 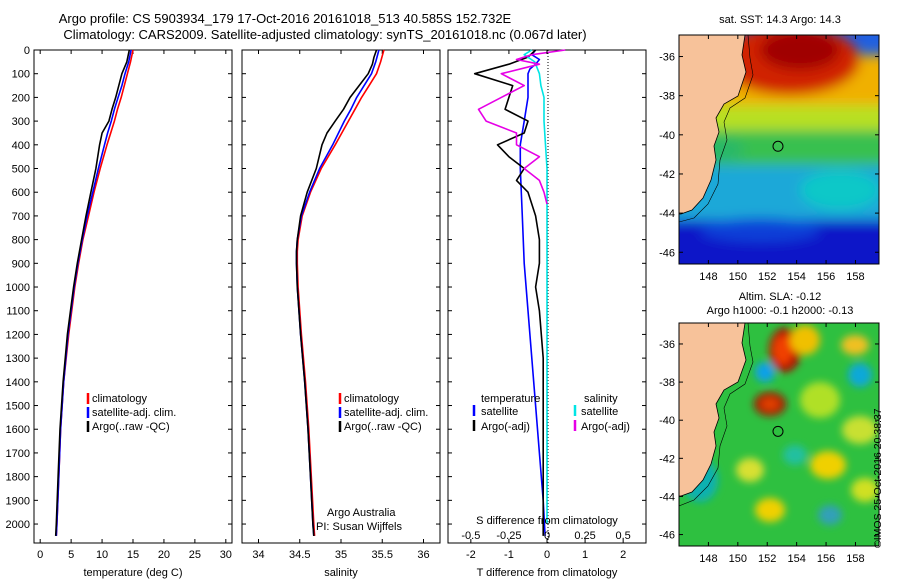 I want to click on sla-map-title-line2: Argo h1000: -0.1 h2000: -0.13, so click(x=780, y=311).